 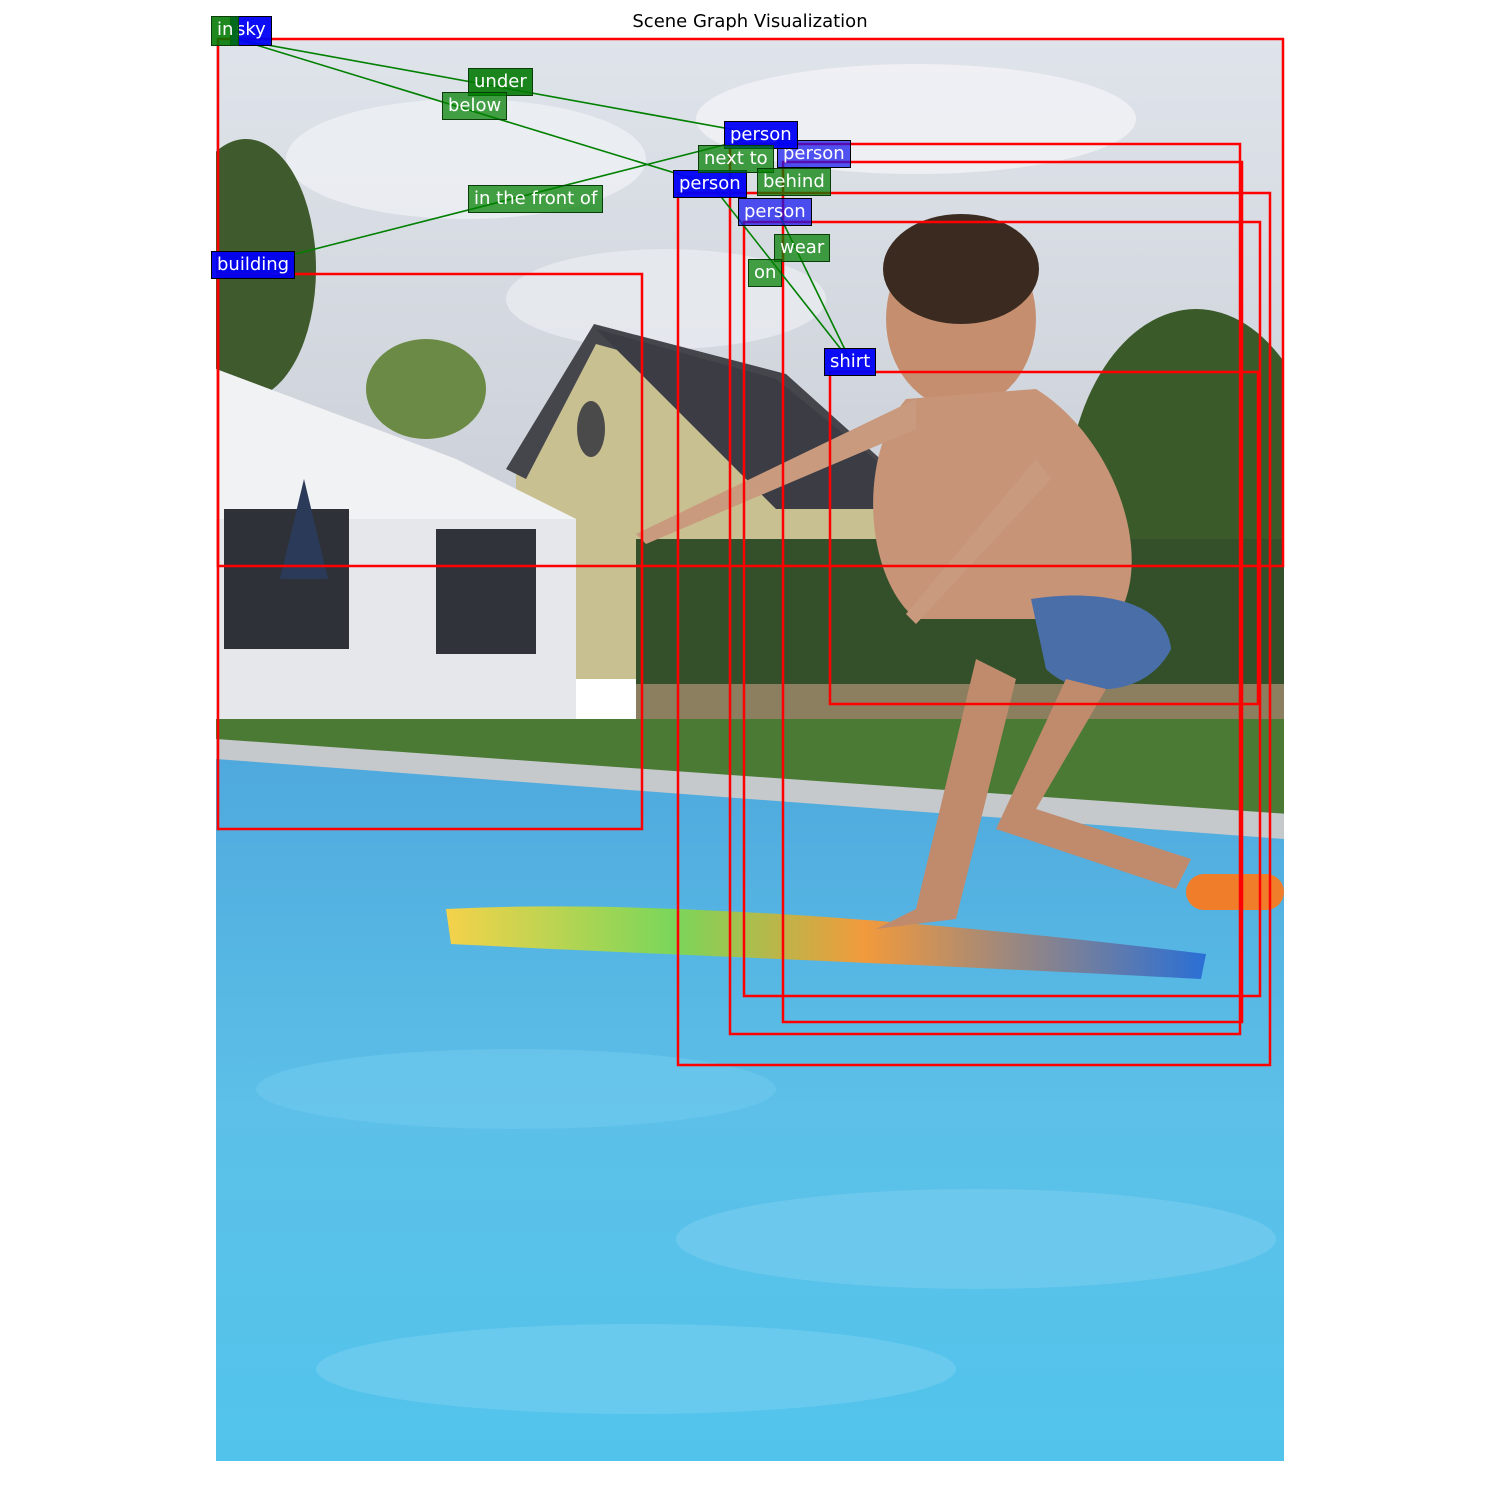 What do you see at coordinates (802, 248) in the screenshot?
I see `label-rel-wear: wear` at bounding box center [802, 248].